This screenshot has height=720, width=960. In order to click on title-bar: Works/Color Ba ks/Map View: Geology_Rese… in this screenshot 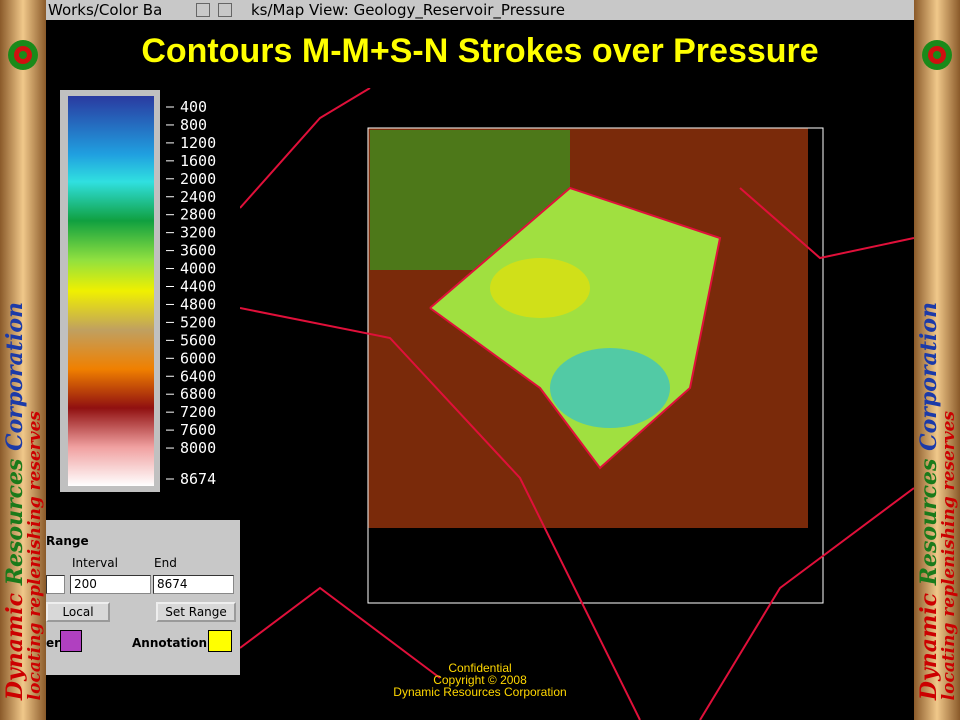, I will do `click(480, 10)`.